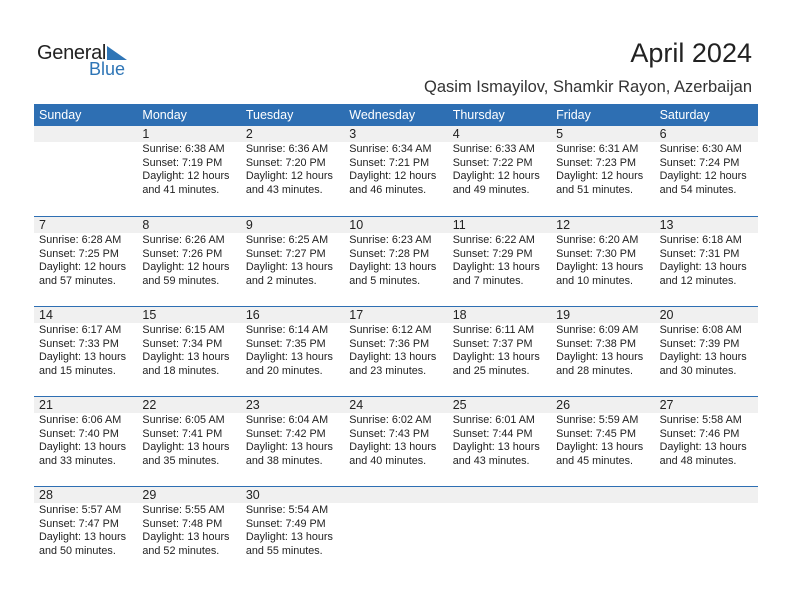 This screenshot has height=612, width=792. What do you see at coordinates (596, 162) in the screenshot?
I see `day-sunset: Sunset: 7:23 PM` at bounding box center [596, 162].